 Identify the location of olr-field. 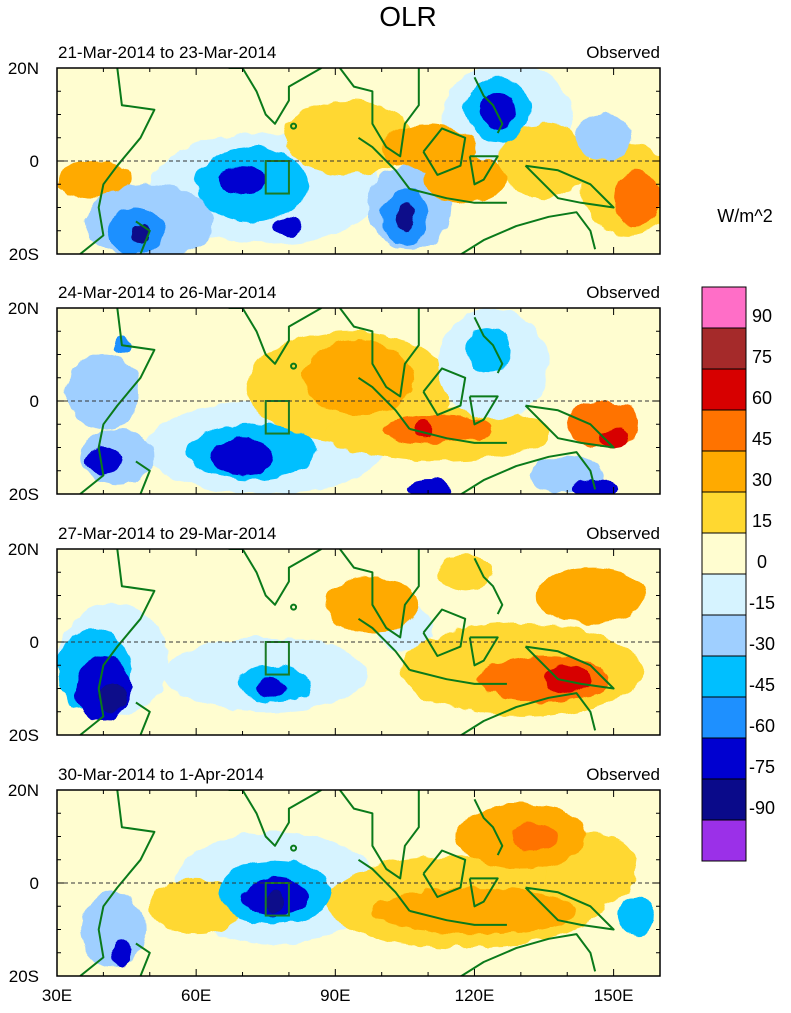
(358, 161).